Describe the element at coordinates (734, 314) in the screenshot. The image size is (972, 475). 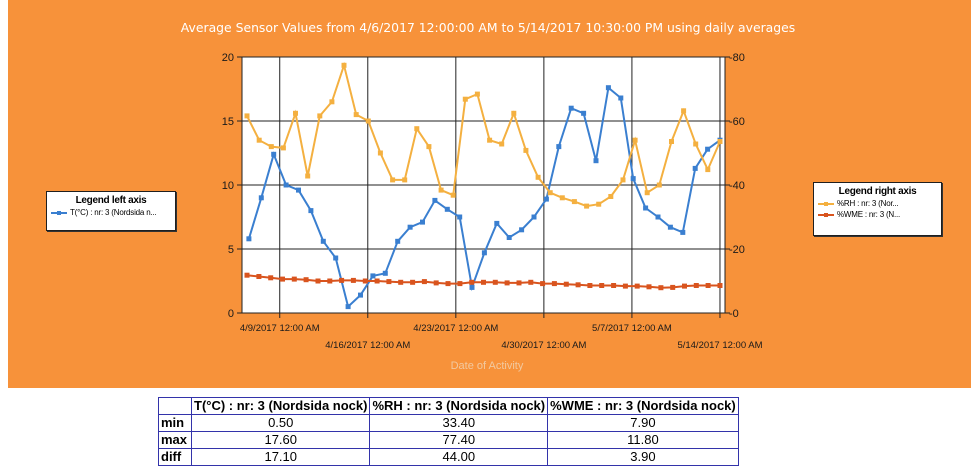
I see `y-right-tick-label: -0` at that location.